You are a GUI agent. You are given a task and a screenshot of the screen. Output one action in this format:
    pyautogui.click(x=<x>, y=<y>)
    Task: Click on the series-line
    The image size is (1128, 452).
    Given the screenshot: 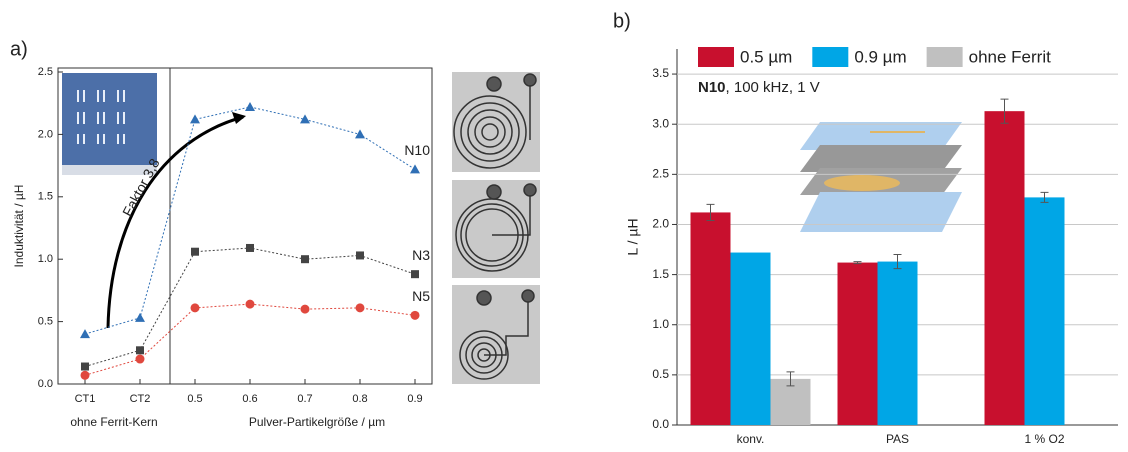 What is the action you would take?
    pyautogui.click(x=250, y=339)
    